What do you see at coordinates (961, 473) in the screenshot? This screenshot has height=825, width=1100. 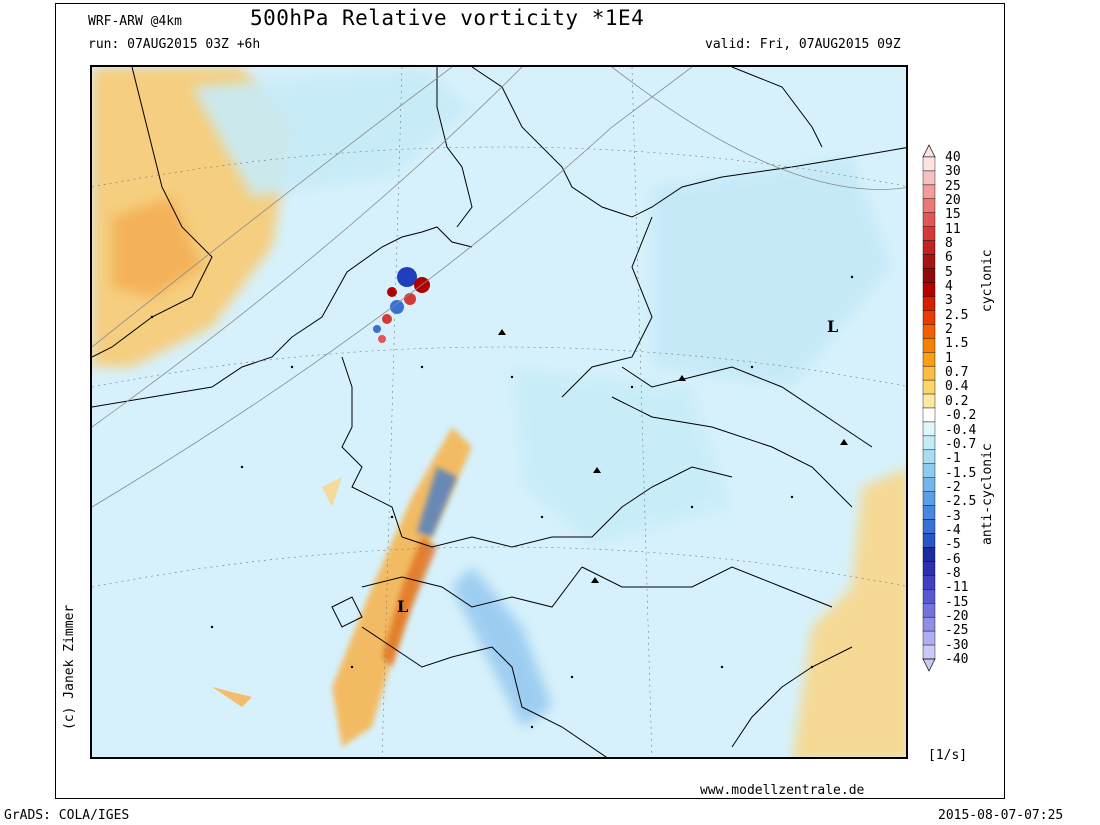 I see `colorbar-level-label: -1.5` at bounding box center [961, 473].